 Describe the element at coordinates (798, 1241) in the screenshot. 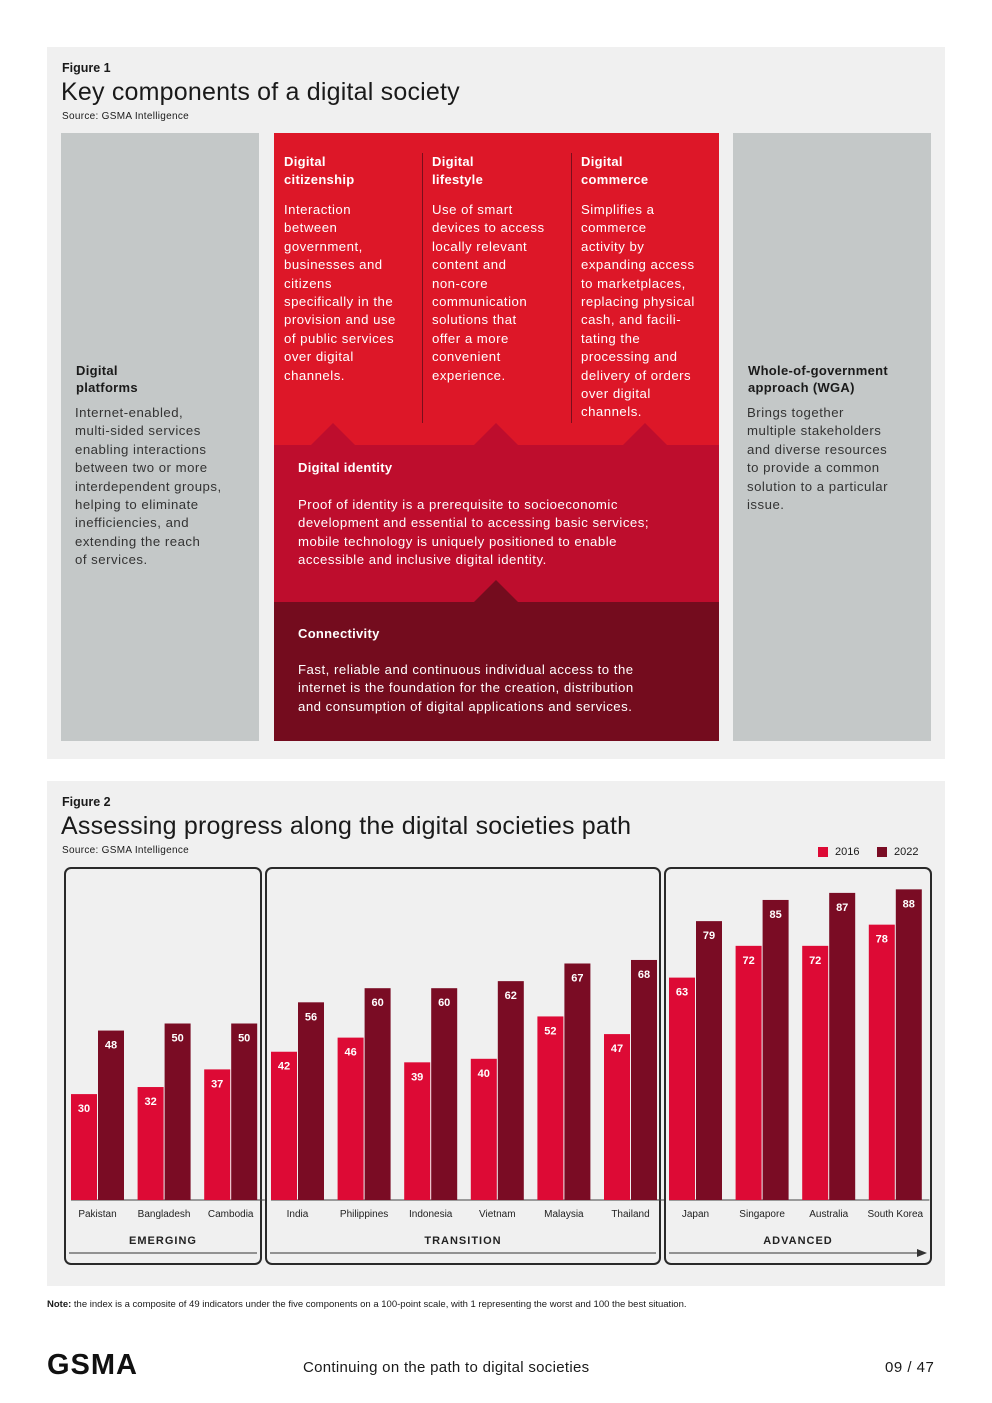

I see `group-label: ADVANCED` at that location.